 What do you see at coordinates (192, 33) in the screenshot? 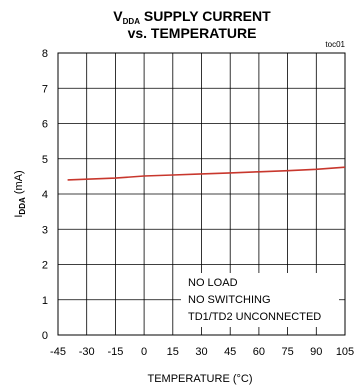
I see `chart-title-line2: vs. TEMPERATURE` at bounding box center [192, 33].